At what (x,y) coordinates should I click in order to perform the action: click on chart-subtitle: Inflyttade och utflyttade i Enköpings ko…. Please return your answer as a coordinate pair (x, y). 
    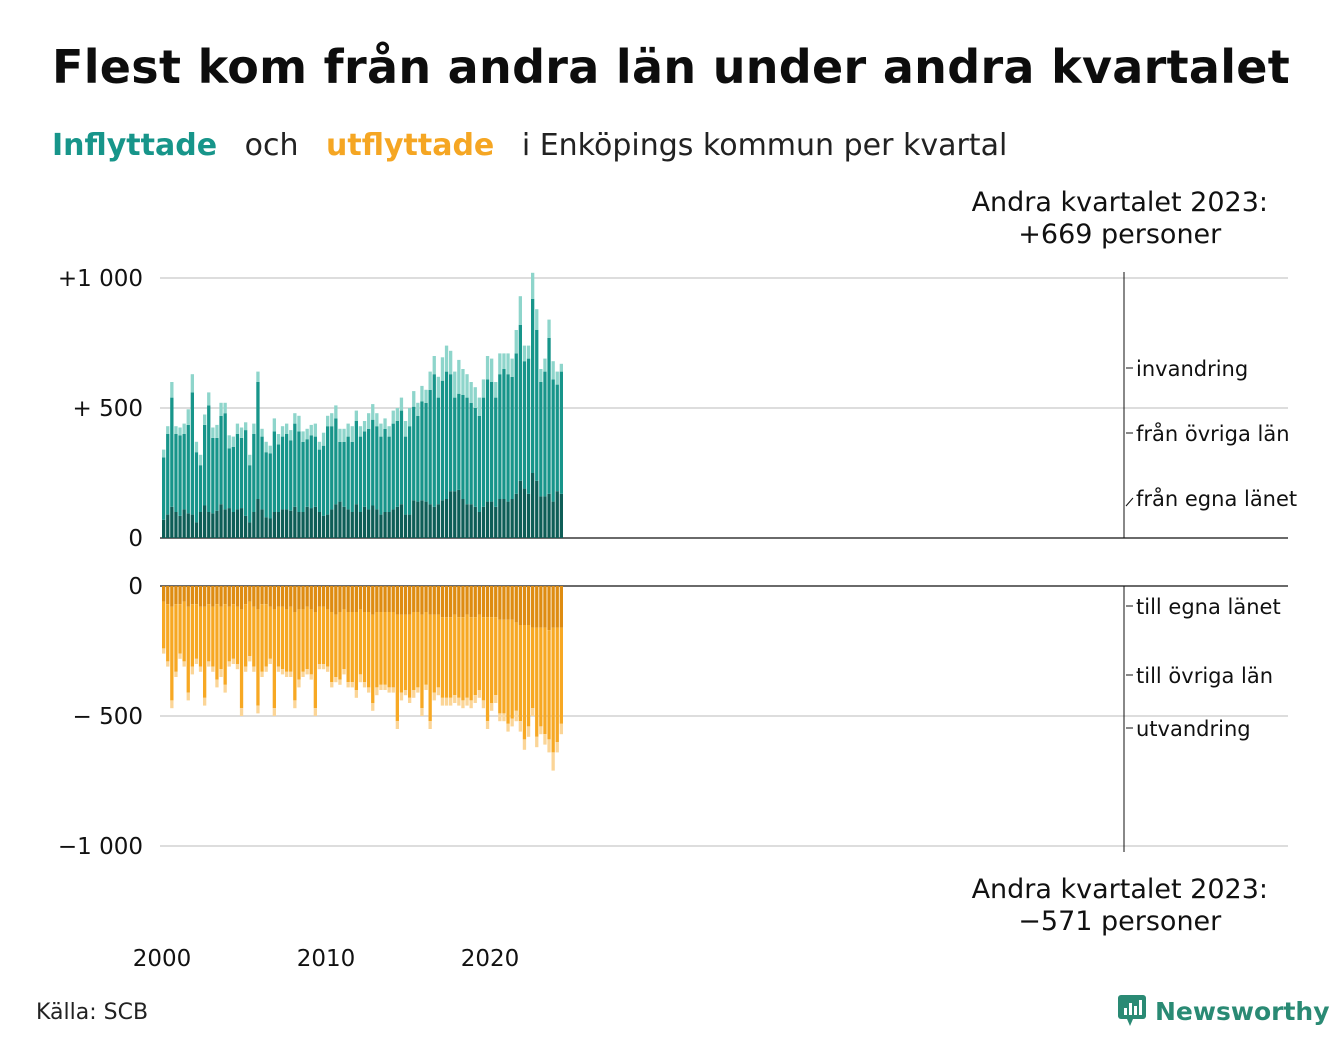
    Looking at the image, I should click on (538, 145).